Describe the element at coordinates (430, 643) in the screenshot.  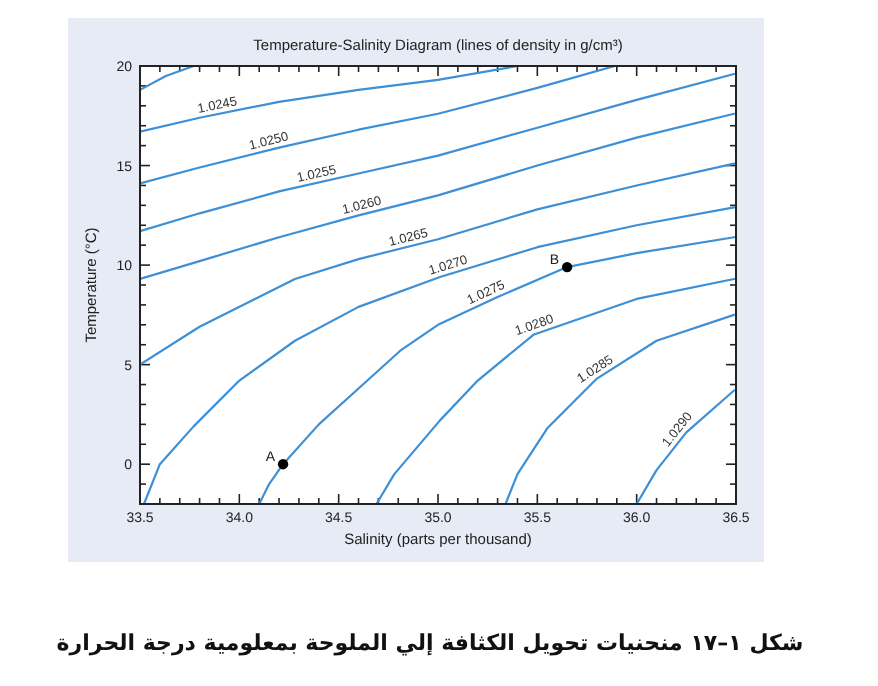
I see `text: شكل ١–١٧ منحنيات تحويل الكثافة إلي الملوحة بمعلومية درجة الحرارة` at that location.